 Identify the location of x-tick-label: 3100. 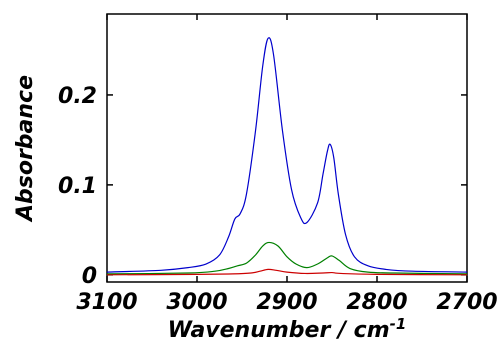
(106, 302).